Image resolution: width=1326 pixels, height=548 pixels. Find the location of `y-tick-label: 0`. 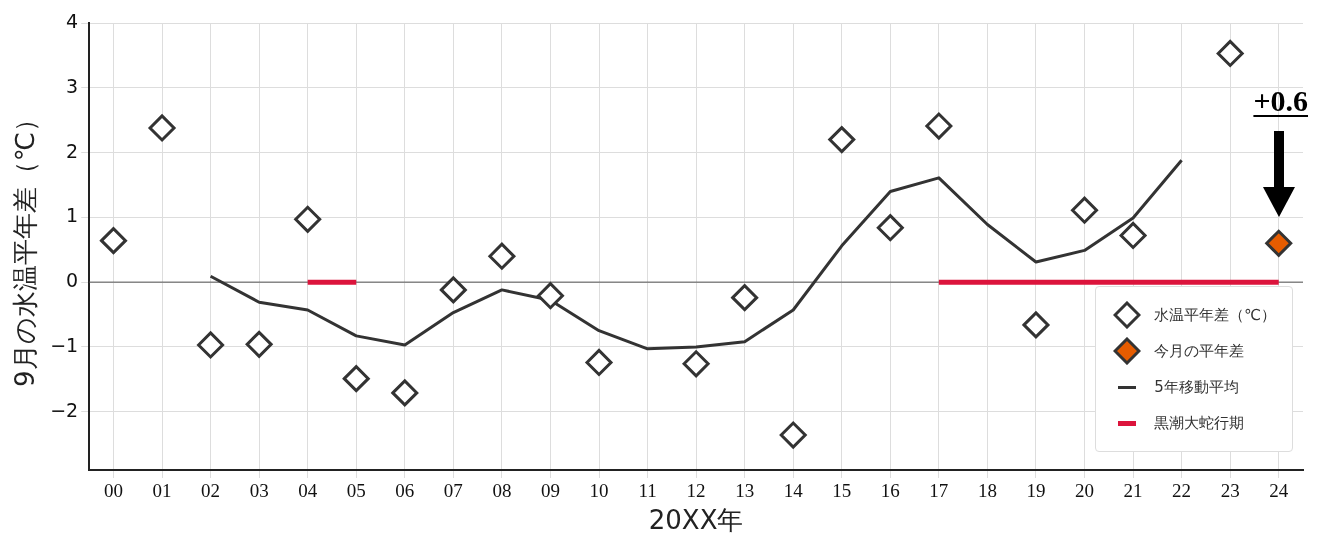

y-tick-label: 0 is located at coordinates (72, 280).